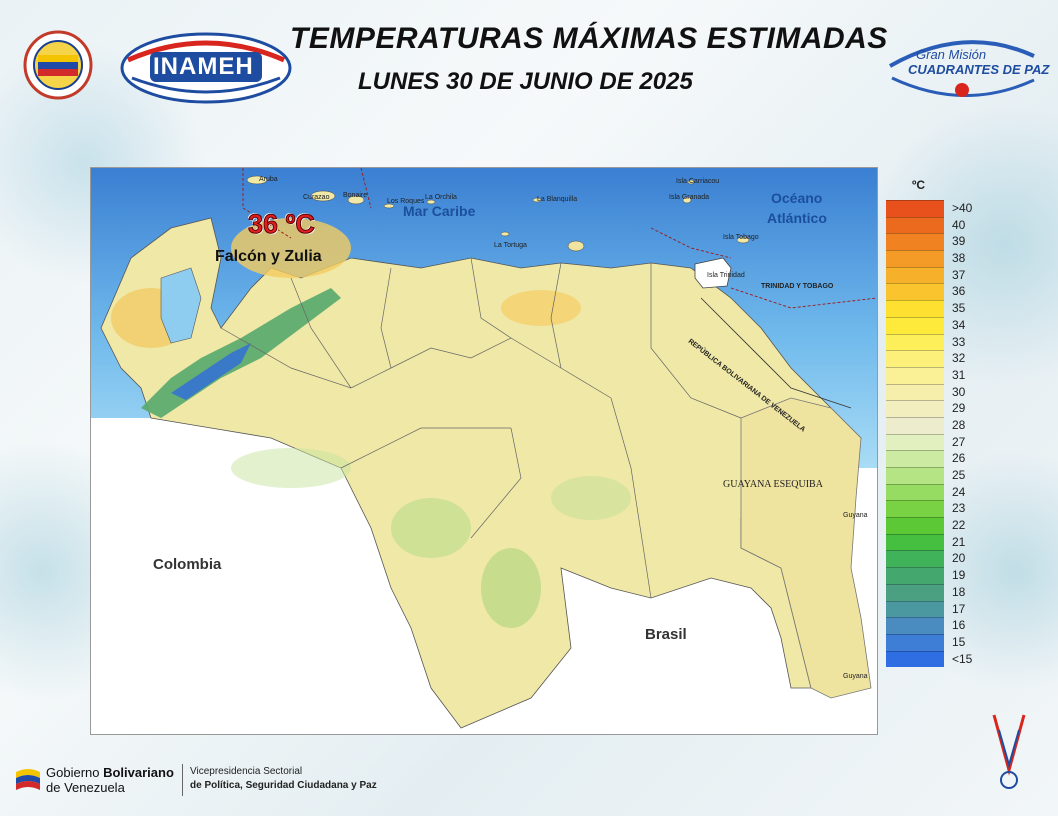  I want to click on footer-bolivariano-text: Bolivariano, so click(138, 772).